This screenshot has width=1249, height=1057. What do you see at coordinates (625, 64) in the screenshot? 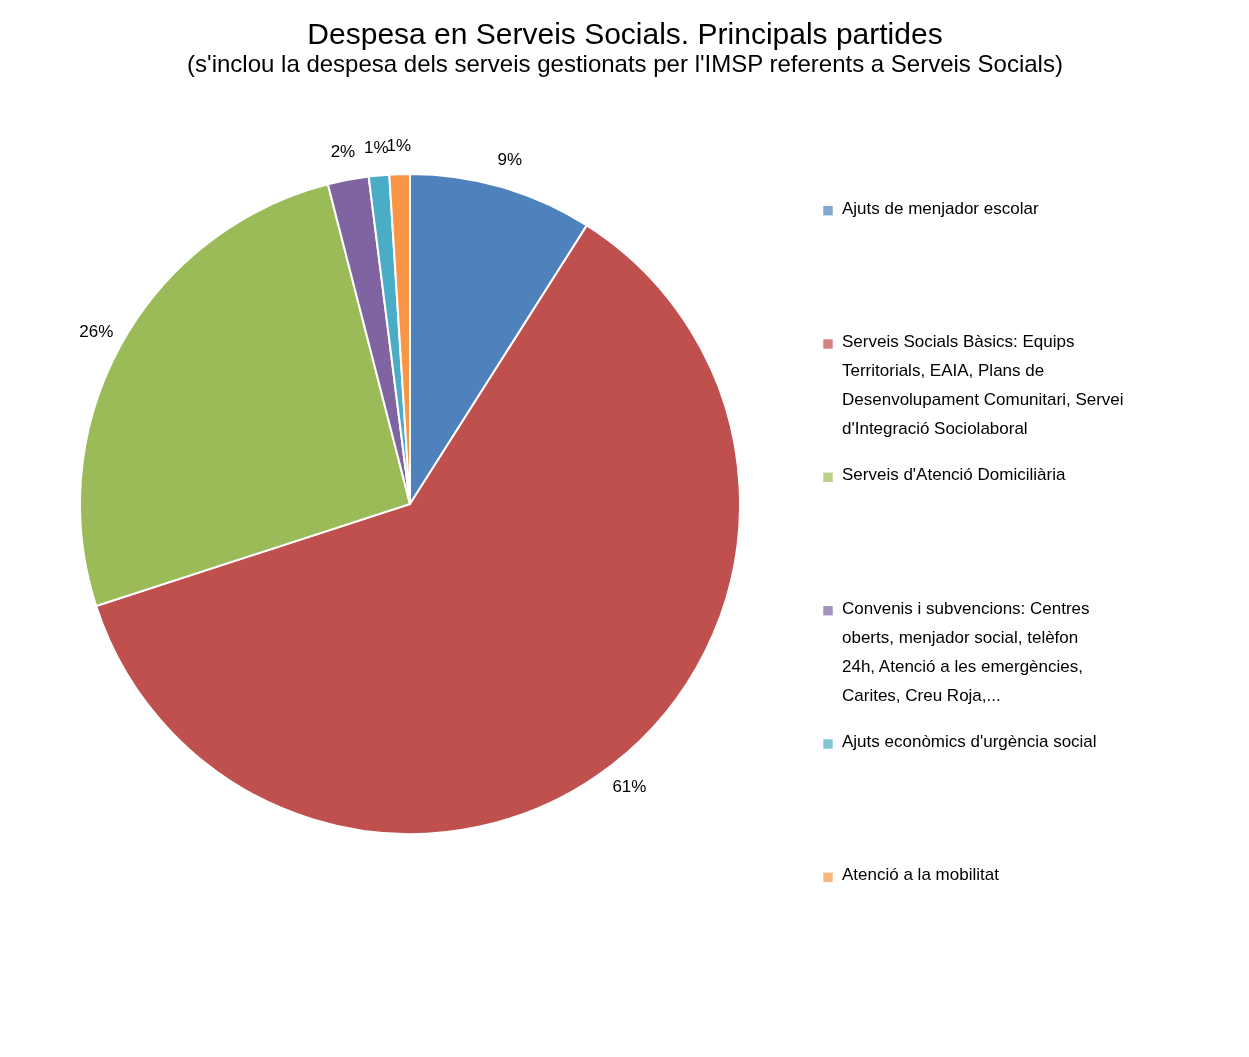
I see `chart-subtitle: (s'inclou la despesa dels serveis gestionats per l'IMSP referents a Serveis Socials)` at bounding box center [625, 64].